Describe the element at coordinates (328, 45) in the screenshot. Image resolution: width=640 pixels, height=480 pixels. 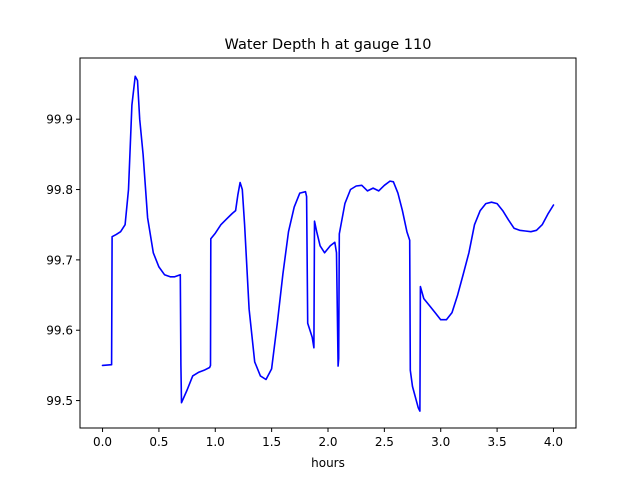
I see `chart-title: Water Depth h at gauge 110` at that location.